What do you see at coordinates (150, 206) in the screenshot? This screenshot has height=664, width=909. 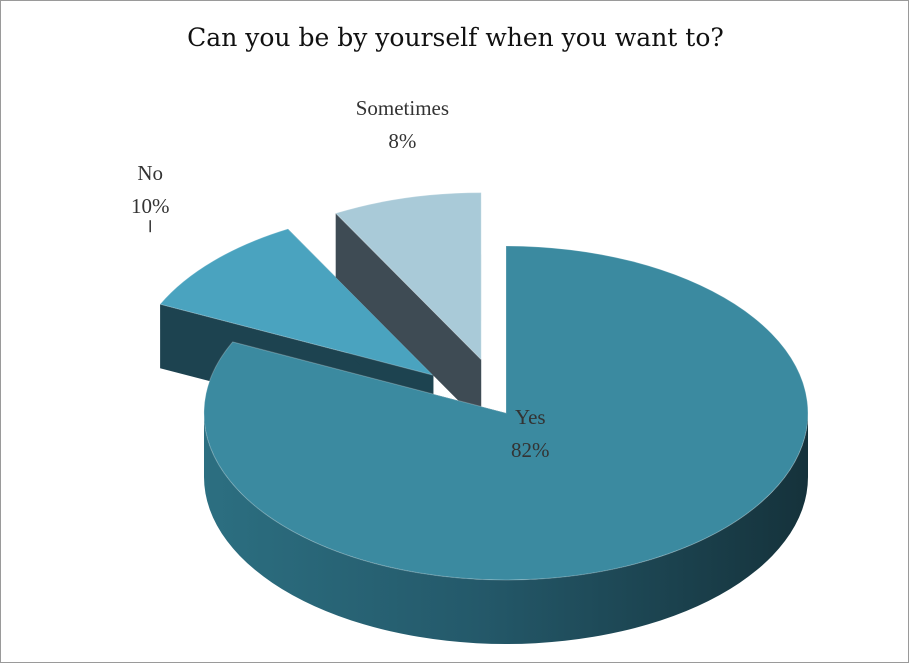 I see `data-label-no-percent: 10%` at bounding box center [150, 206].